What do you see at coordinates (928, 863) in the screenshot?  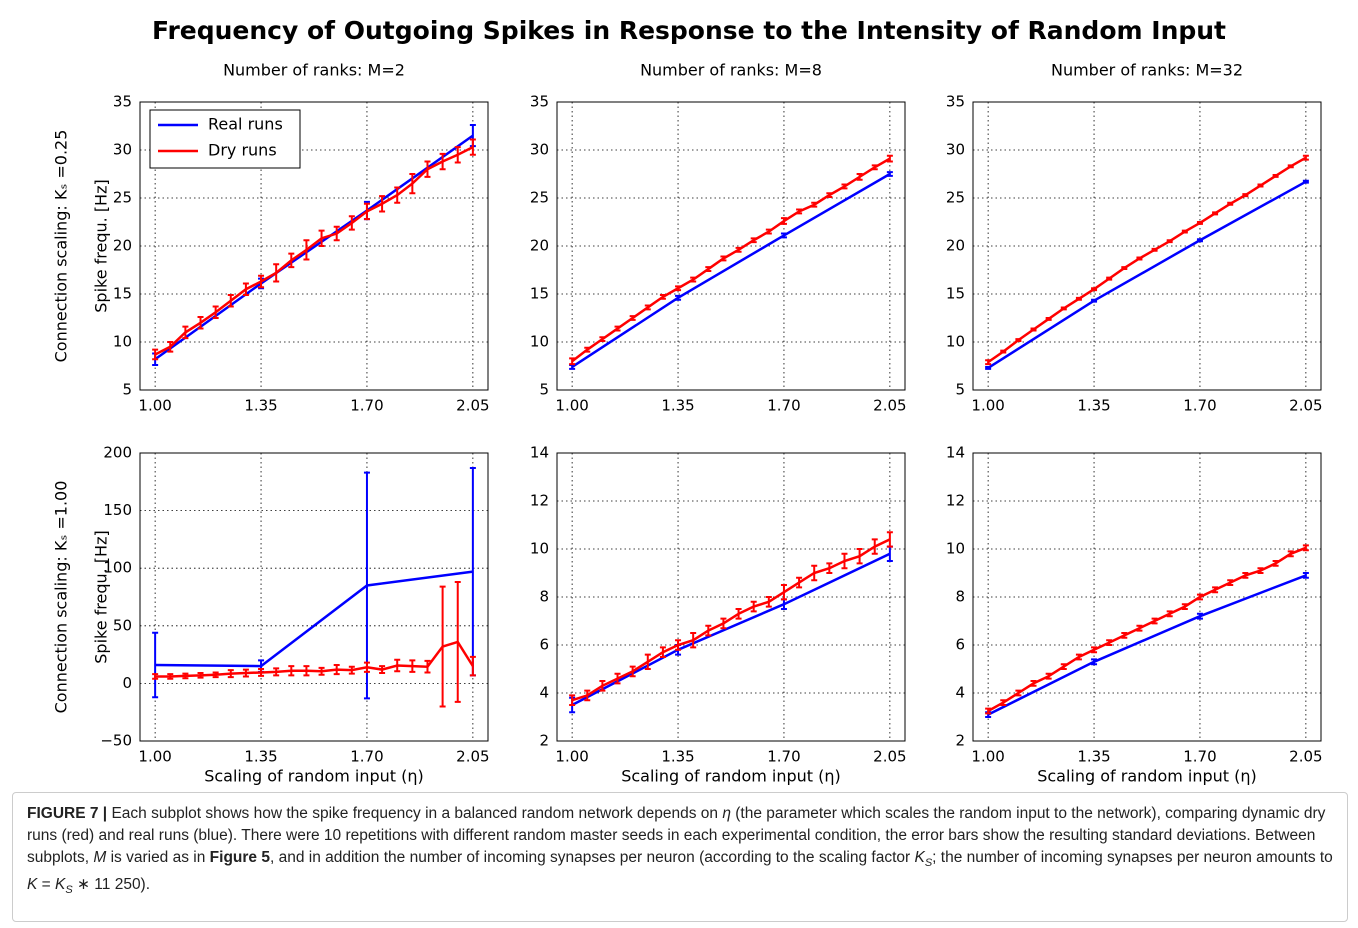 I see `caption-run: S` at bounding box center [928, 863].